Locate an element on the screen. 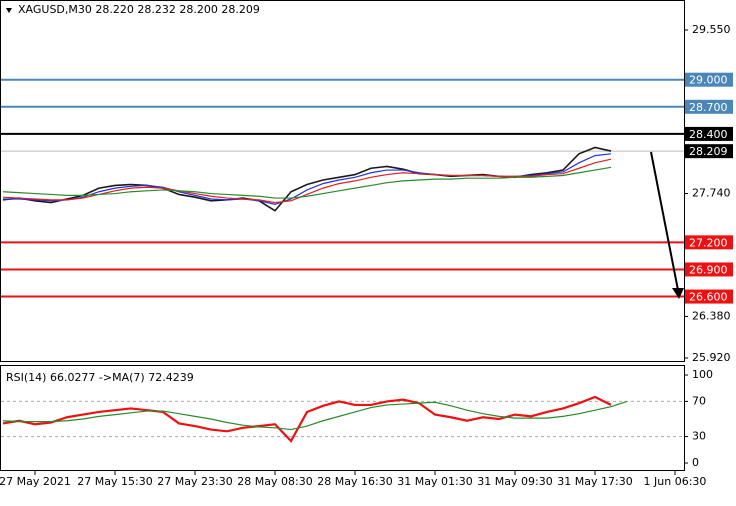 The width and height of the screenshot is (736, 506). x-tick-label: 1 Jun 06:30 is located at coordinates (675, 481).